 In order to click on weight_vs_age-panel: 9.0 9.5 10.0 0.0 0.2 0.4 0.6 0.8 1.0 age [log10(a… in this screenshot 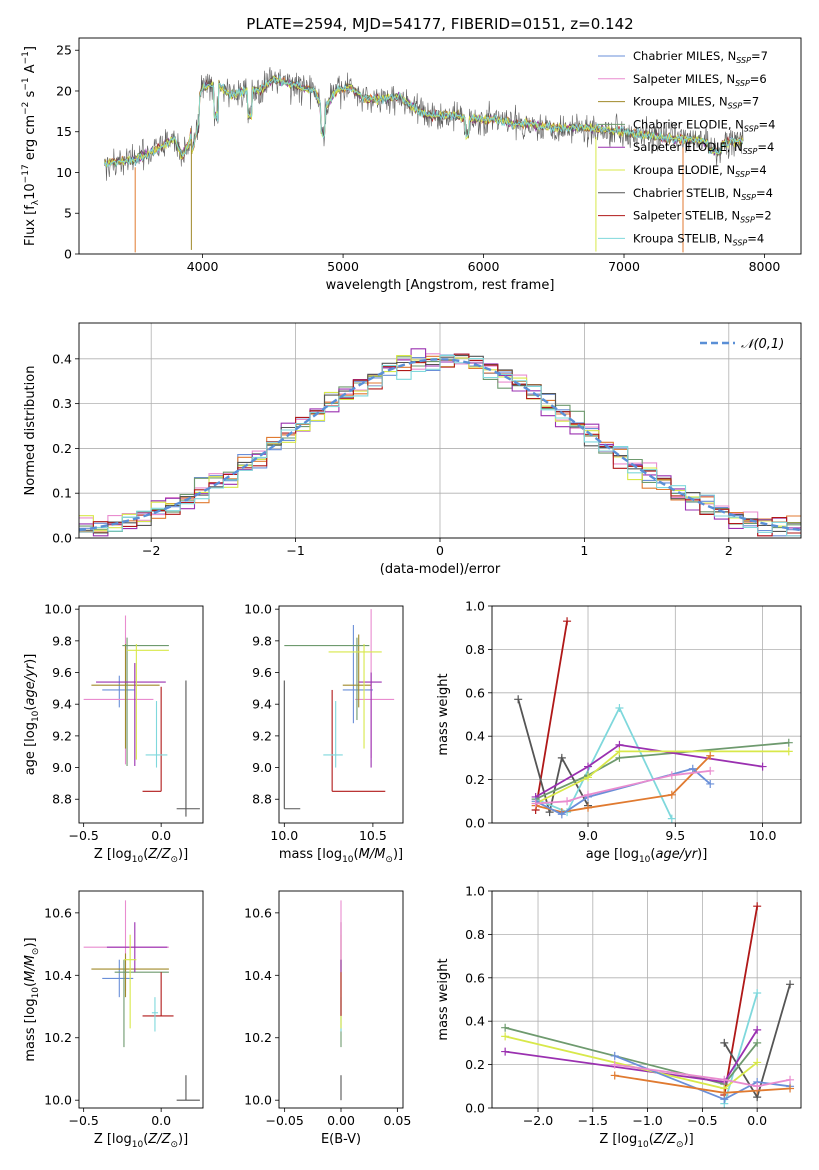, I will do `click(619, 732)`.